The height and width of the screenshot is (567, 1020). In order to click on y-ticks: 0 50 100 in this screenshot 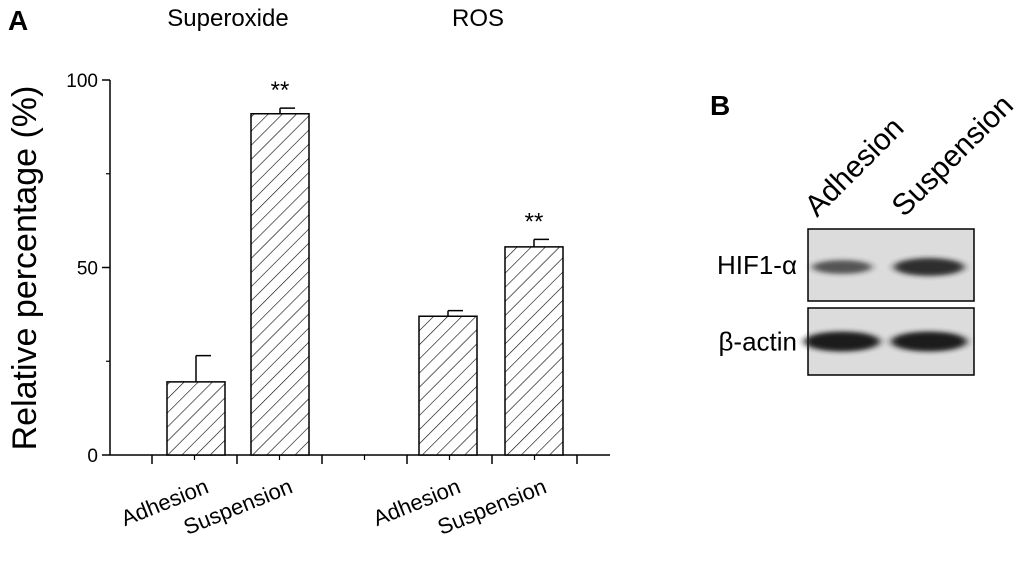, I will do `click(88, 269)`.